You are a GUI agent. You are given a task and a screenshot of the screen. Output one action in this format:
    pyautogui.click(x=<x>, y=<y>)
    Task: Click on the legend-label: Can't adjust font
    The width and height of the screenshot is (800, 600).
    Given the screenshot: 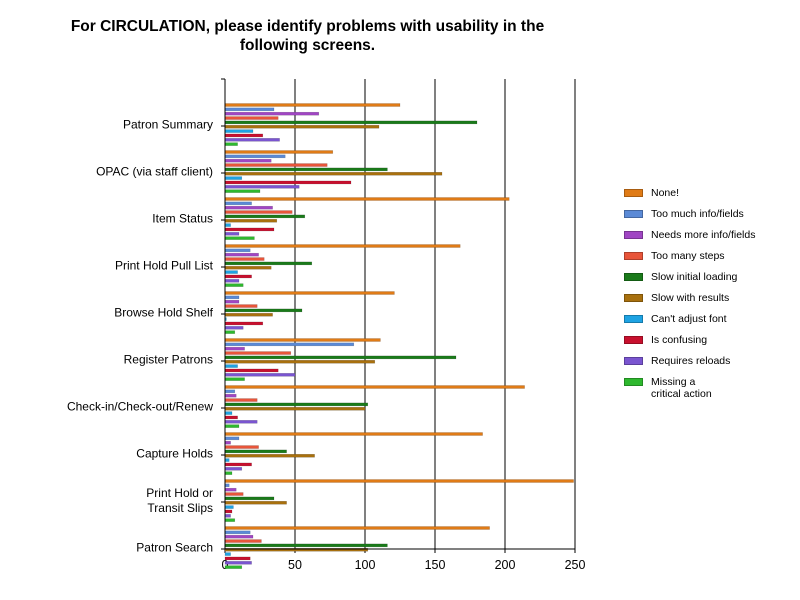 What is the action you would take?
    pyautogui.click(x=689, y=319)
    